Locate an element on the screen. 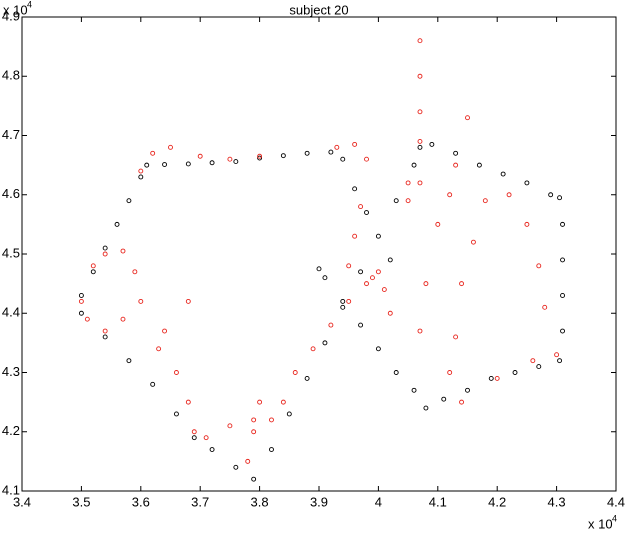  y-tick-label: 4.8 is located at coordinates (11, 75).